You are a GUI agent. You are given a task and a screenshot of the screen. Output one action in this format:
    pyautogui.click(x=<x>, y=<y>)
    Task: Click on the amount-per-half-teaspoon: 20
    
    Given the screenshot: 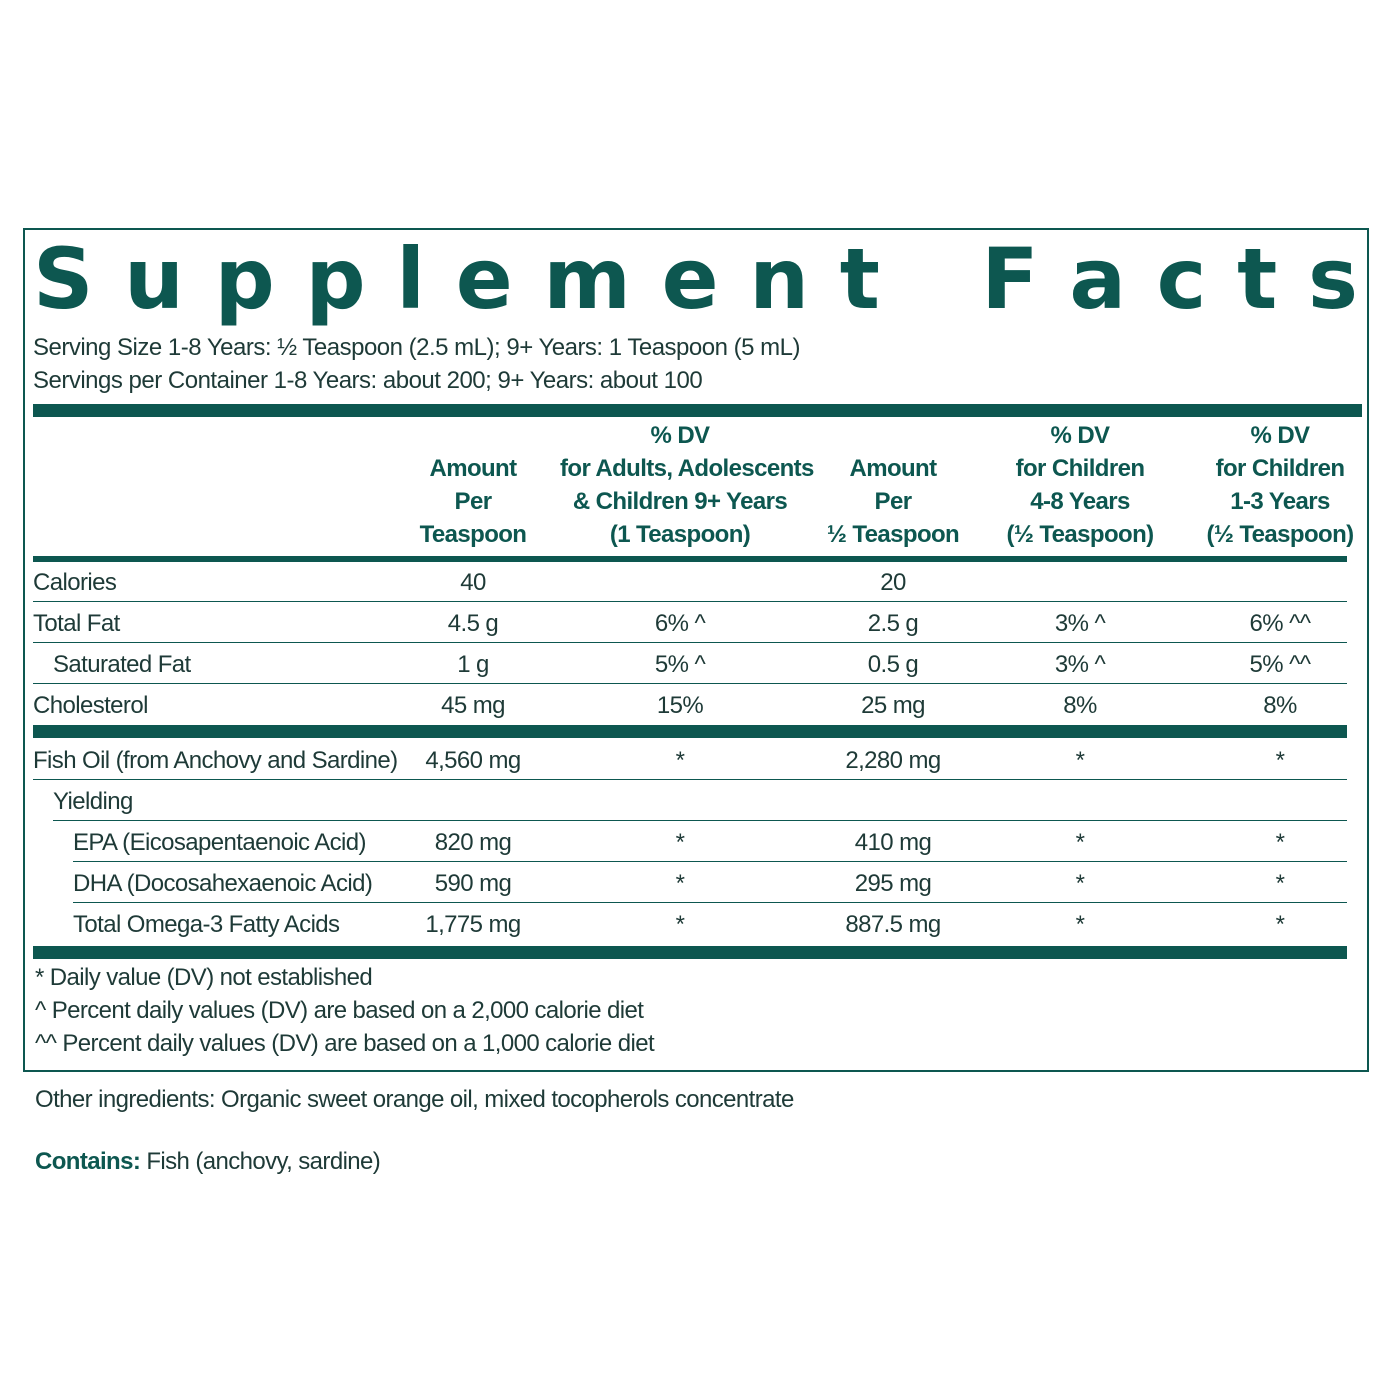 What is the action you would take?
    pyautogui.click(x=893, y=582)
    